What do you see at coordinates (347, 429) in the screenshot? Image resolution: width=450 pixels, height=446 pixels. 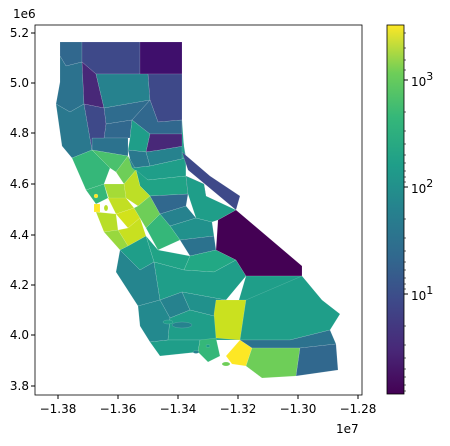 I see `x-axis-offset: 1e7` at bounding box center [347, 429].